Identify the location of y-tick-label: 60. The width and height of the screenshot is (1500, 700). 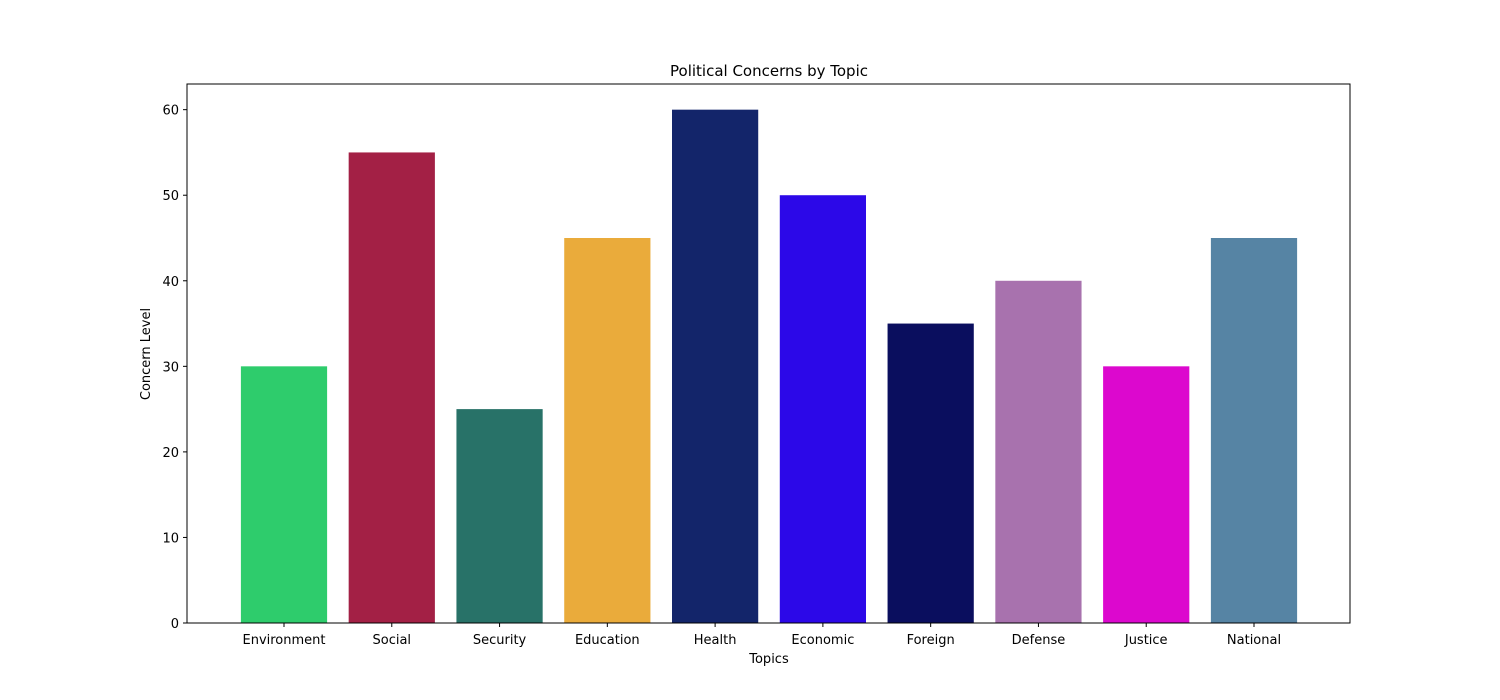
(170, 111).